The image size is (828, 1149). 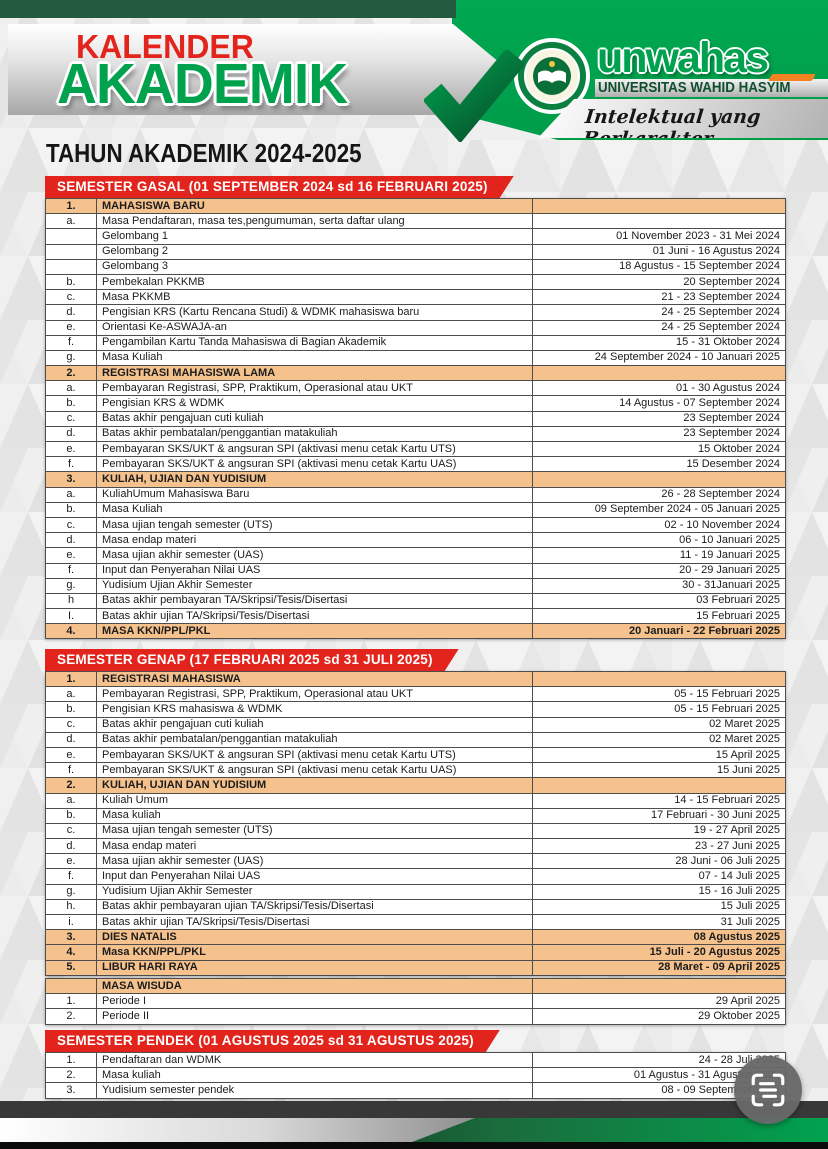 I want to click on row-label: Yudisium semester pendek, so click(x=314, y=1090).